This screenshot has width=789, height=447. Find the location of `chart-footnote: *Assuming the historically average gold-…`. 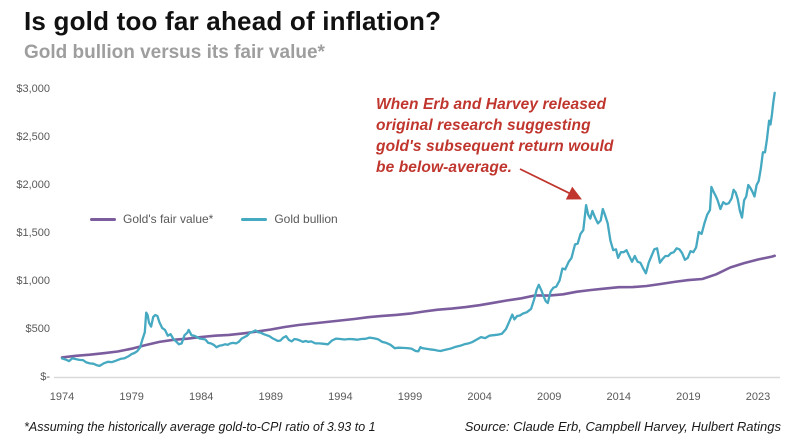

chart-footnote: *Assuming the historically average gold-… is located at coordinates (200, 427).